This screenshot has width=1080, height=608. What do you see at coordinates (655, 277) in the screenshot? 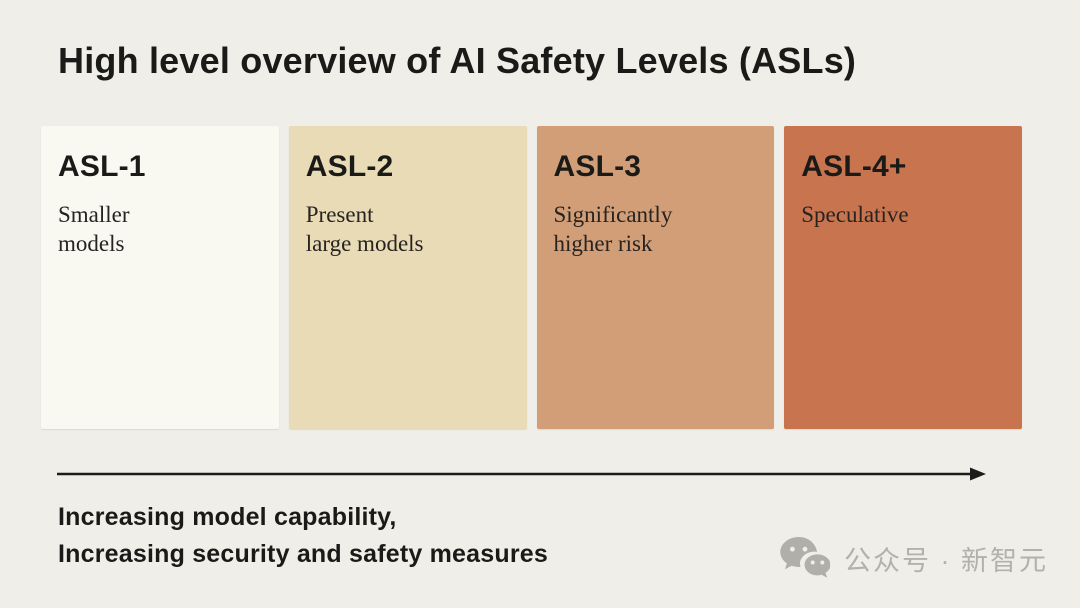
I see `asl-3-card: ASL-3 Significantly higher risk` at bounding box center [655, 277].